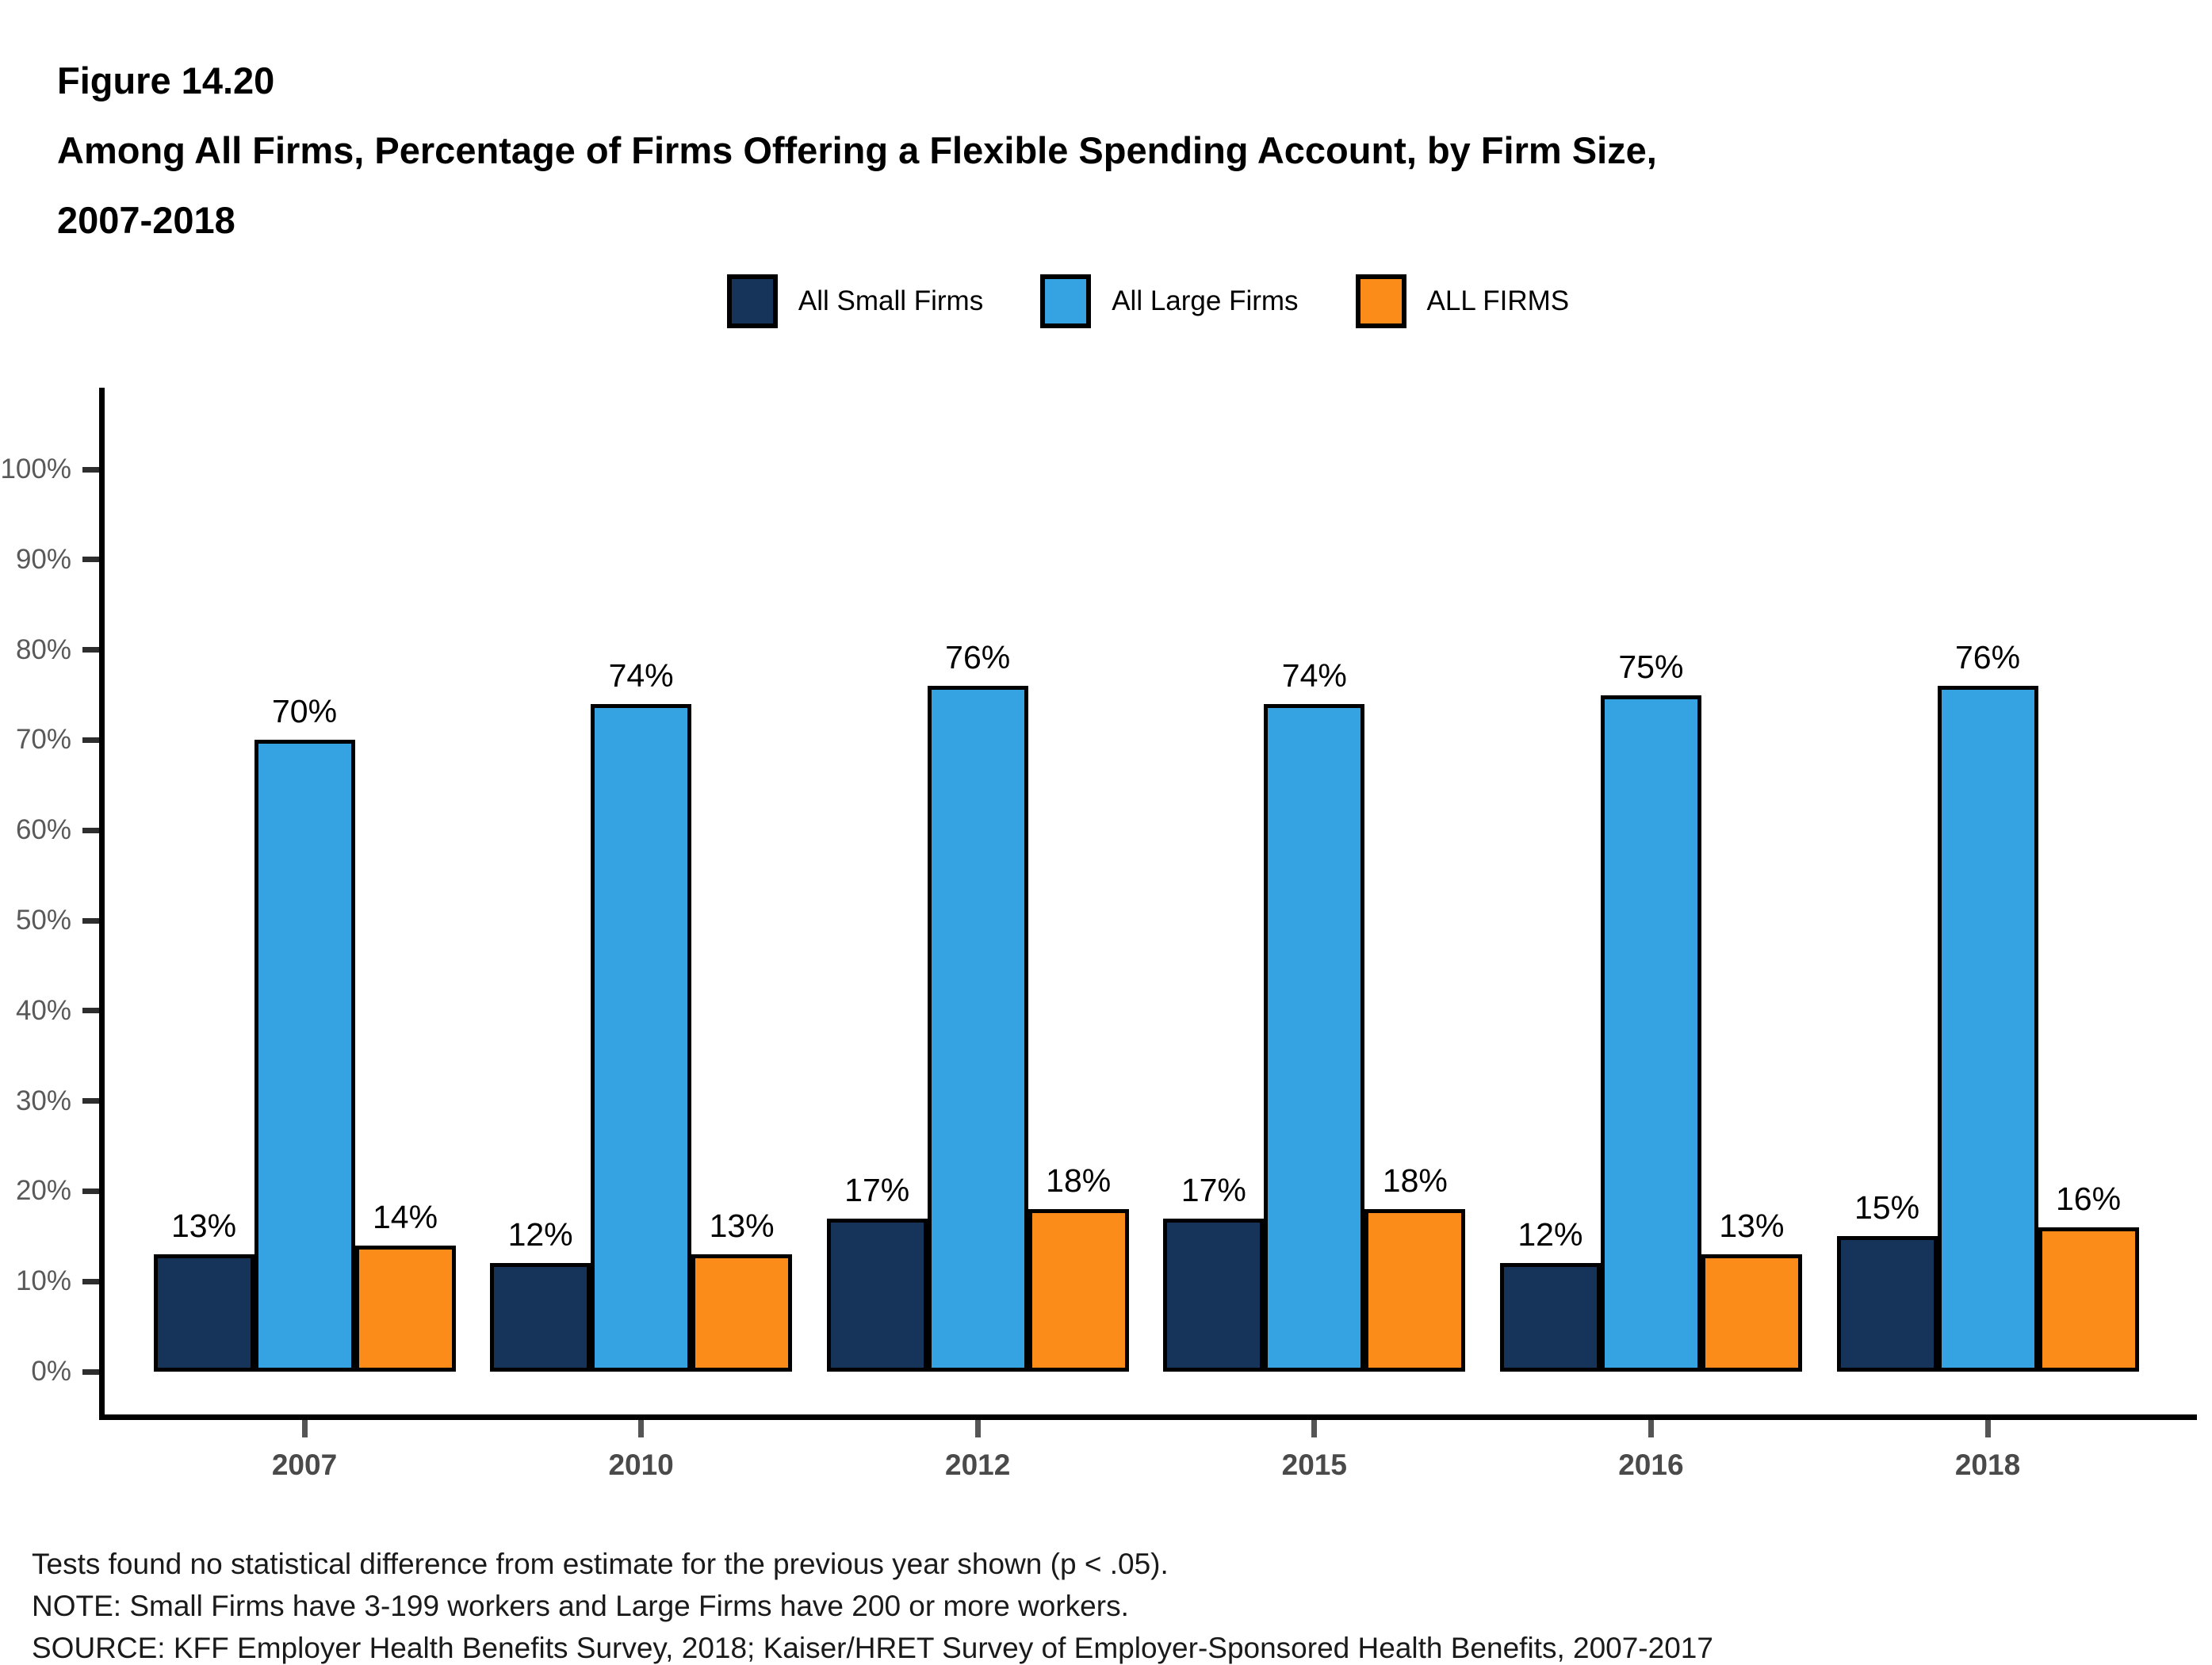  Describe the element at coordinates (1550, 1317) in the screenshot. I see `bar-all-small-firms-2016` at that location.